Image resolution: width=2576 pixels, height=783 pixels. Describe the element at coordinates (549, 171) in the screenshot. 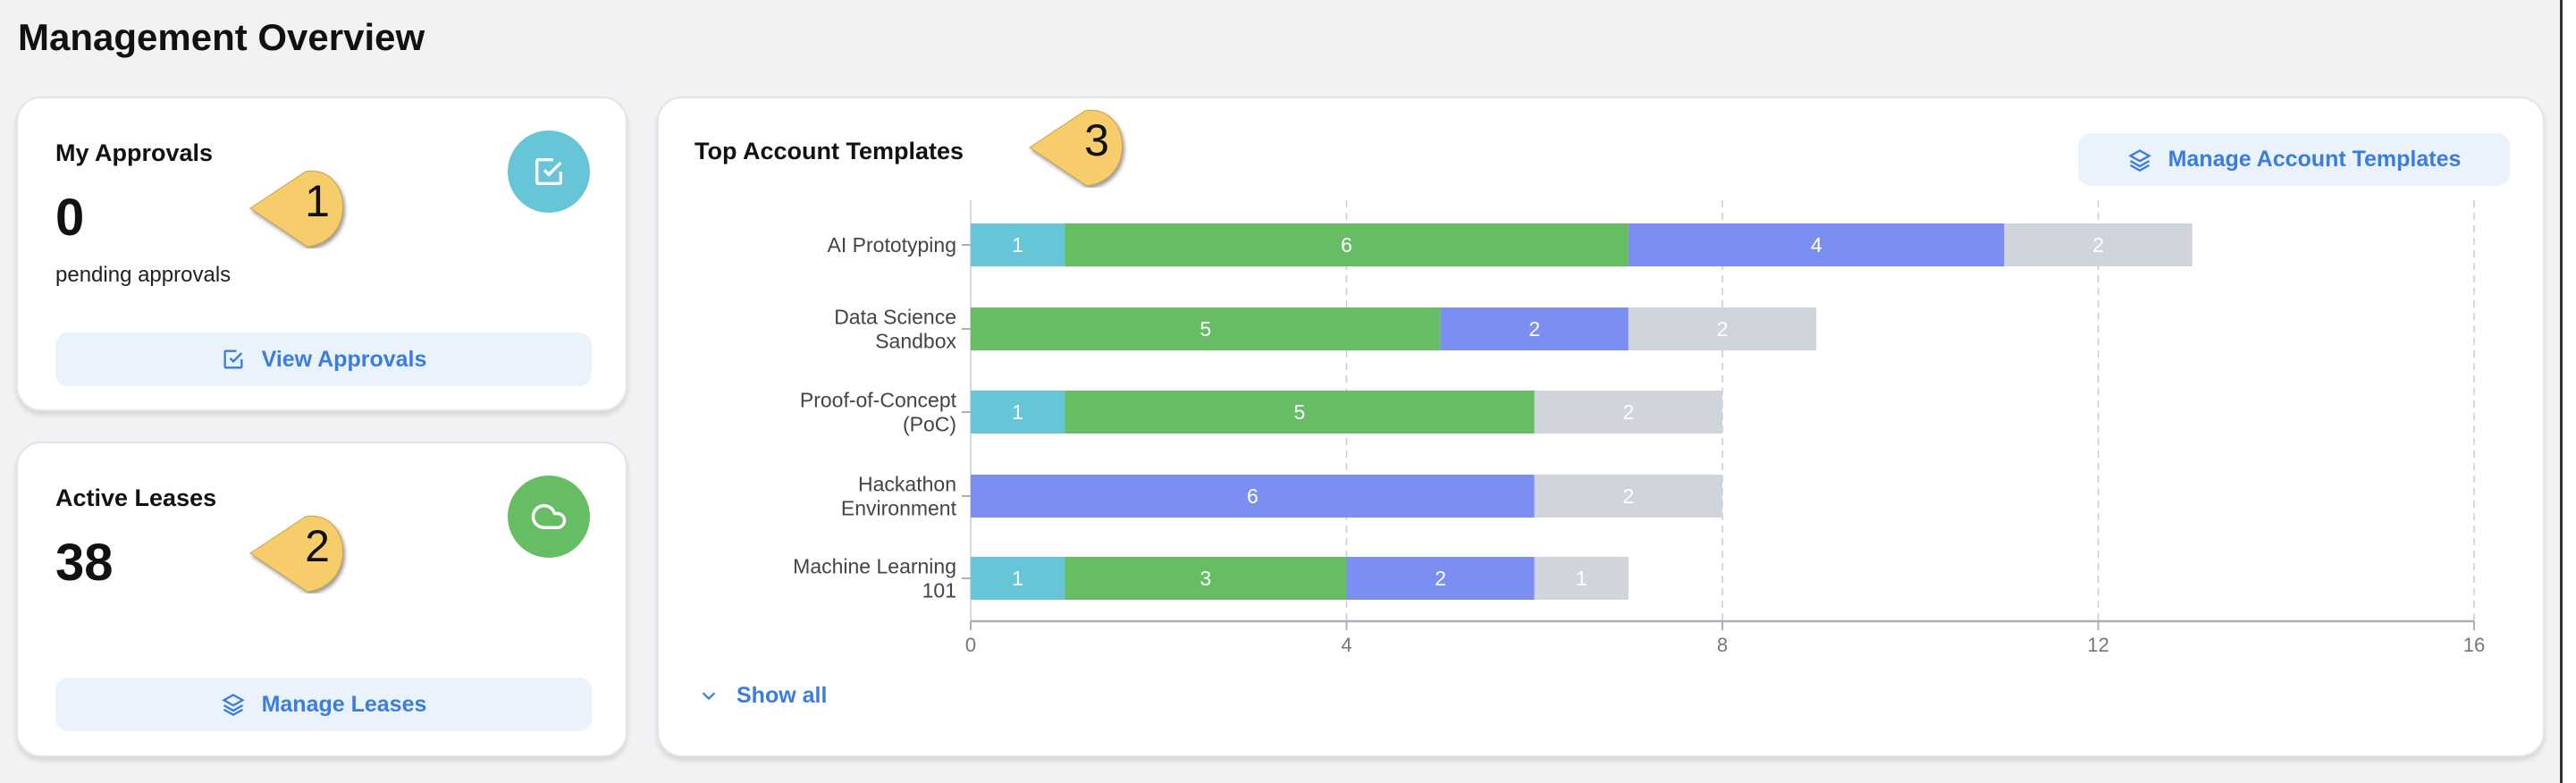

I see `approvals-icon` at that location.